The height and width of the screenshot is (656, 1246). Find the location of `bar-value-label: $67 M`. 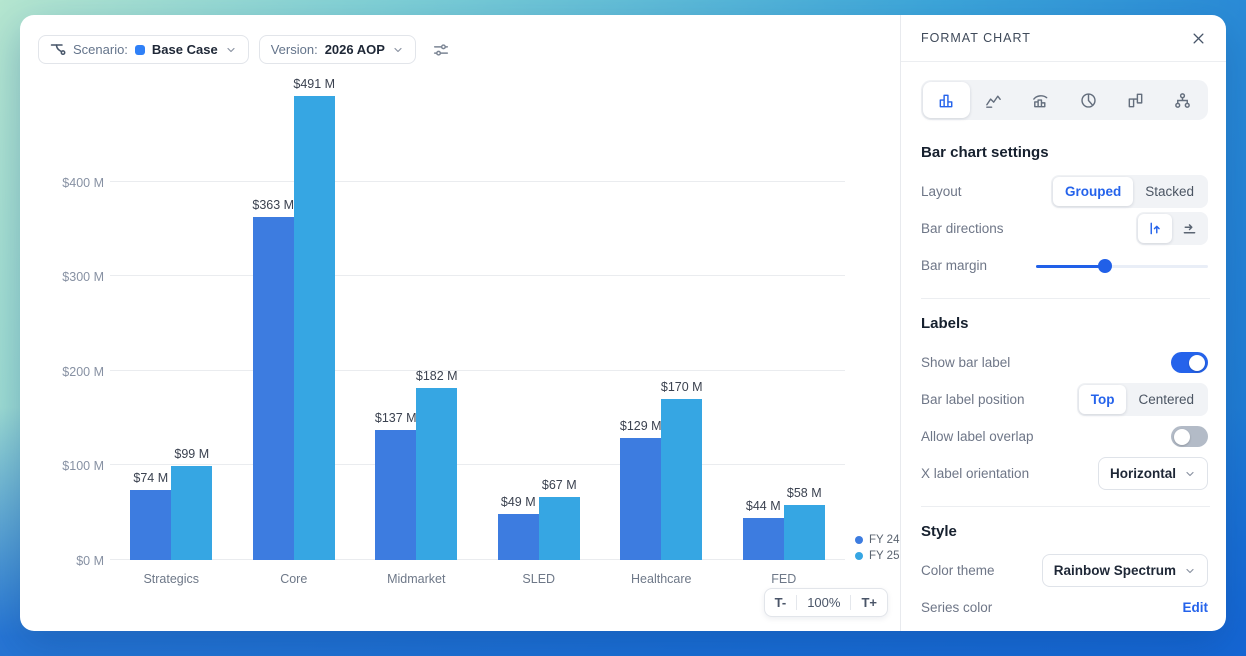

bar-value-label: $67 M is located at coordinates (559, 484).